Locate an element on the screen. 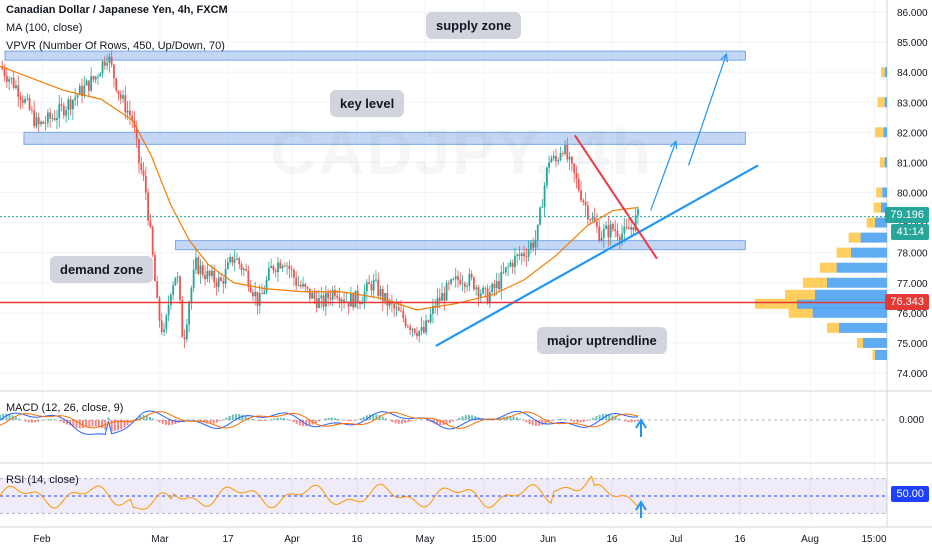 The height and width of the screenshot is (550, 932). price-tick-label: 74.000 is located at coordinates (912, 374).